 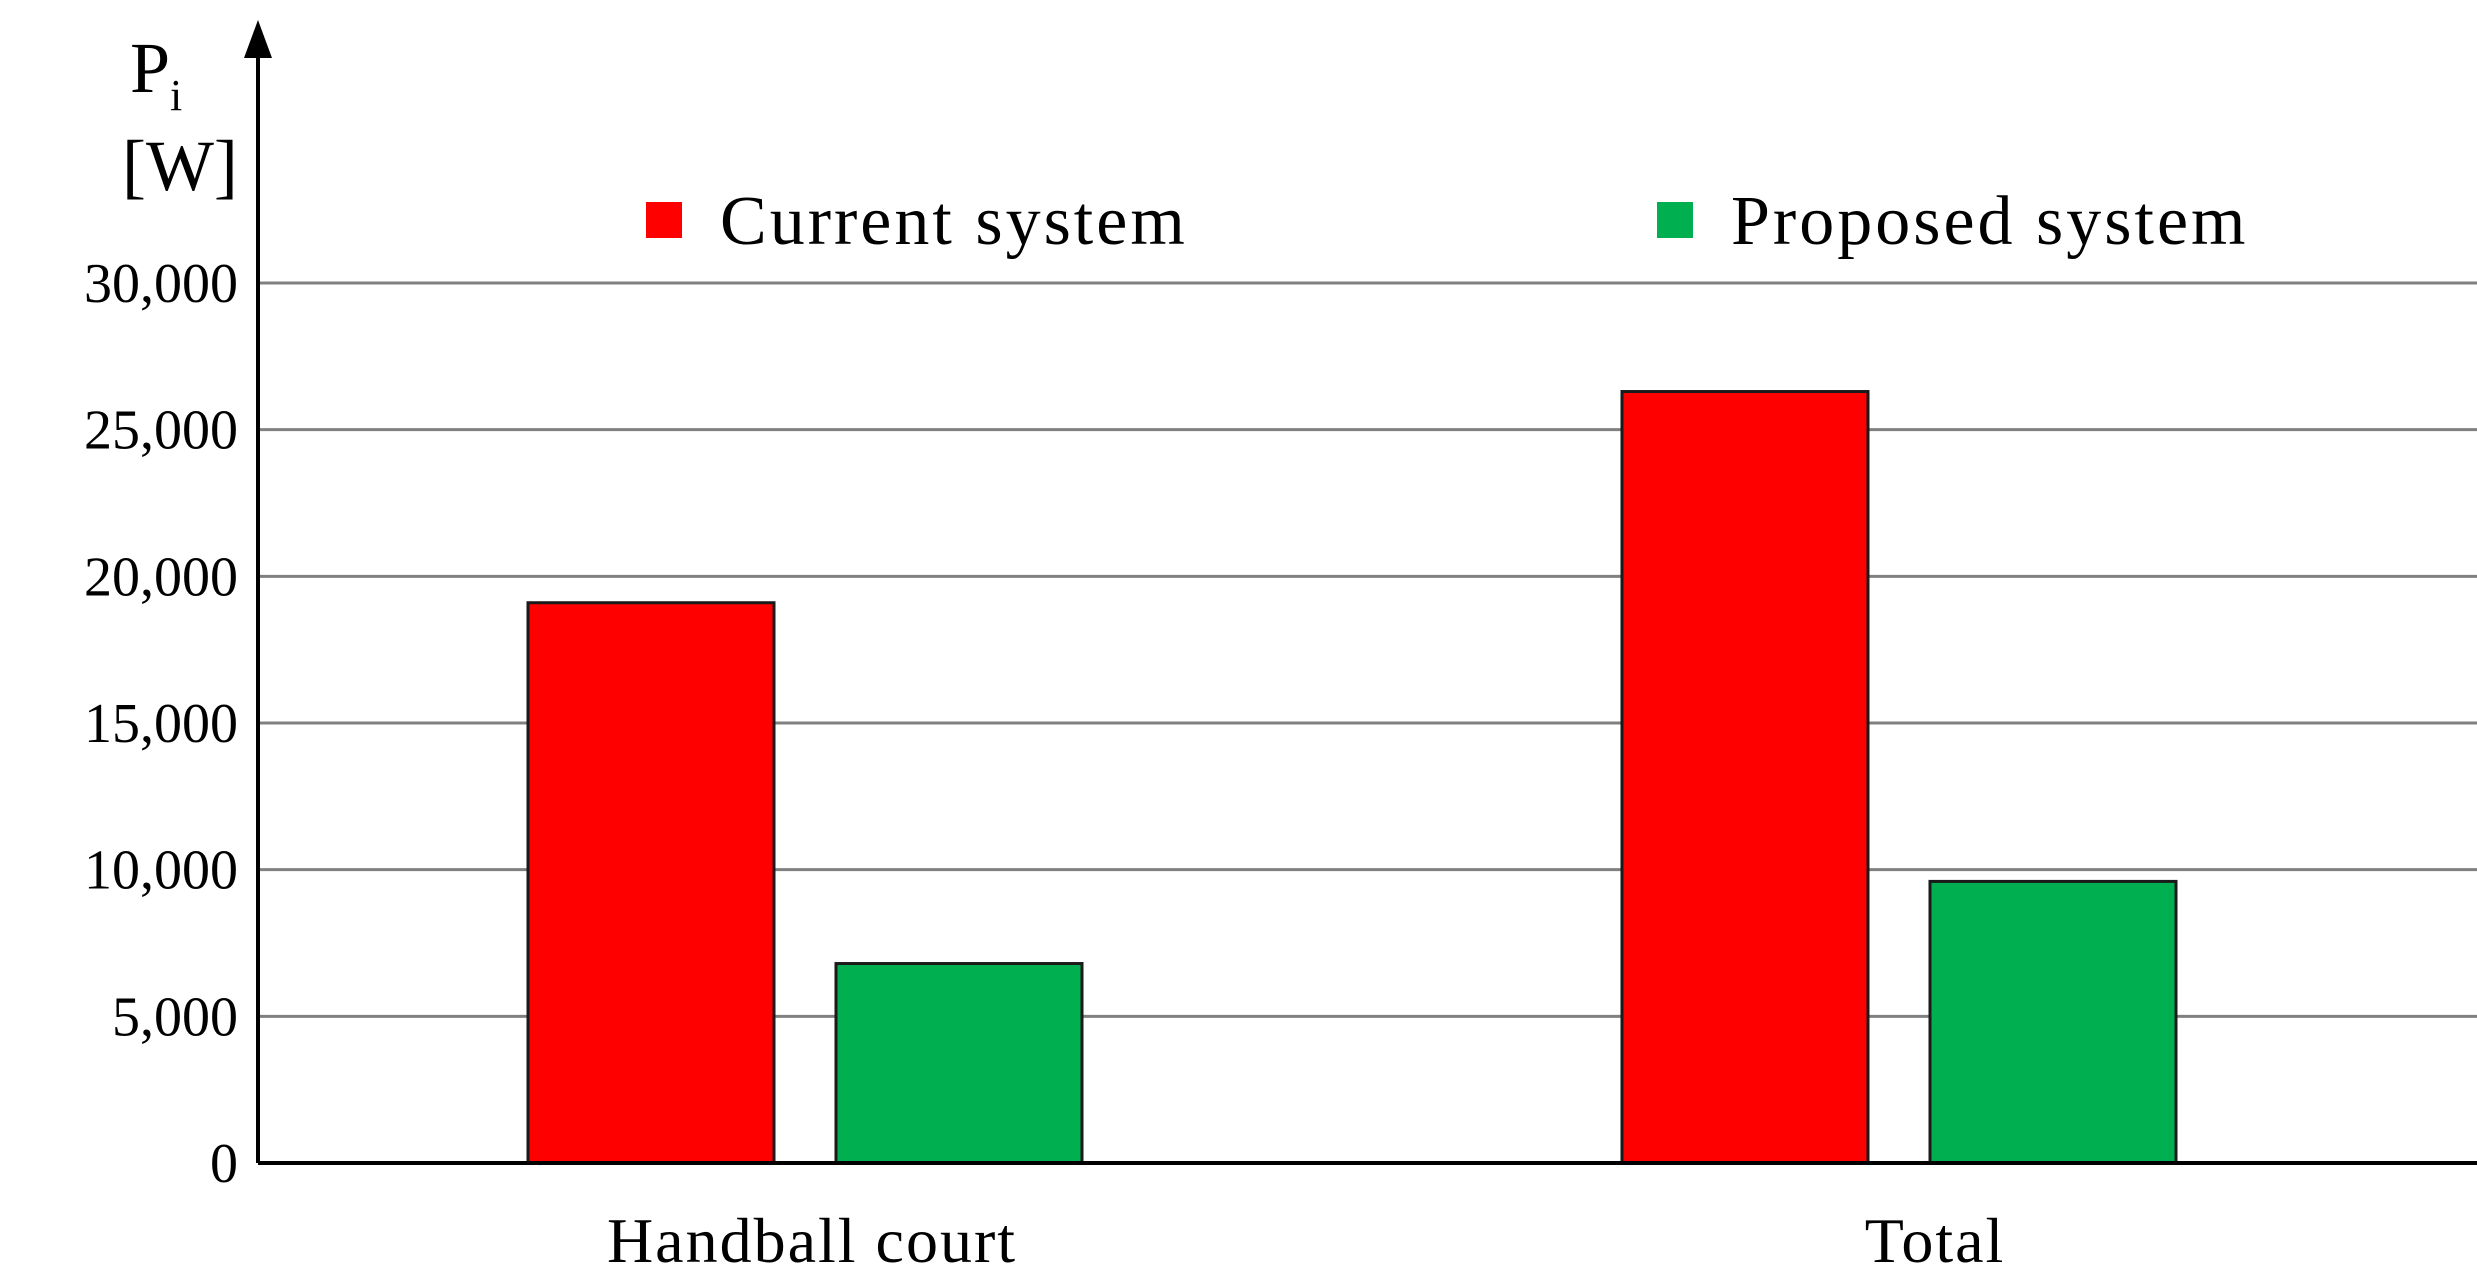 I want to click on y-axis-arrow-icon, so click(x=258, y=39).